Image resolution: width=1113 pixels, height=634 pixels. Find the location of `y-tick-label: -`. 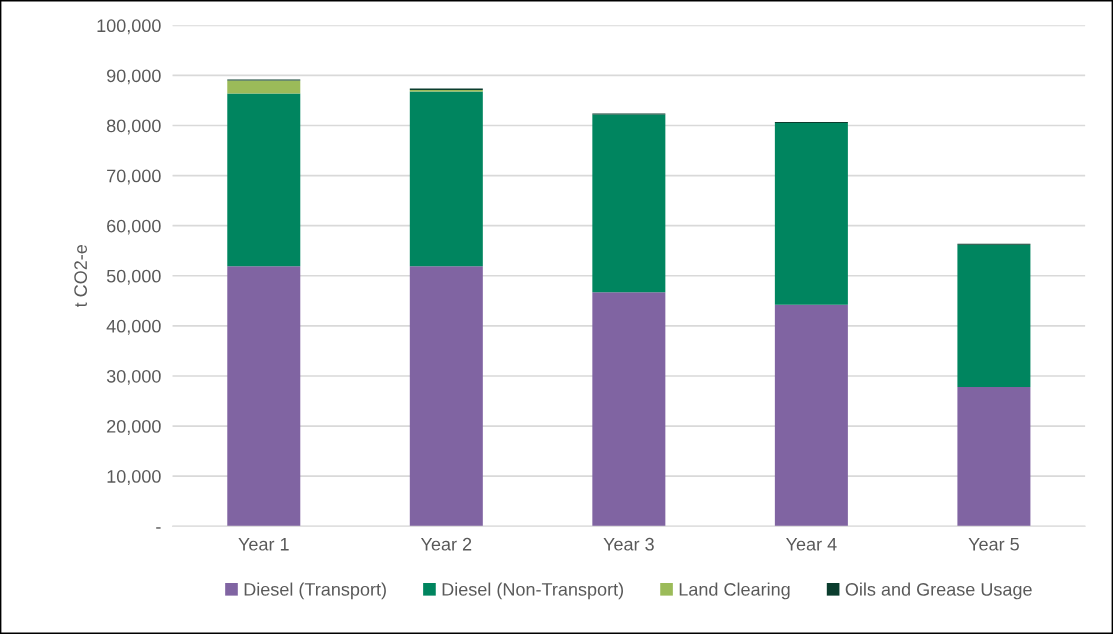

y-tick-label: - is located at coordinates (158, 528).